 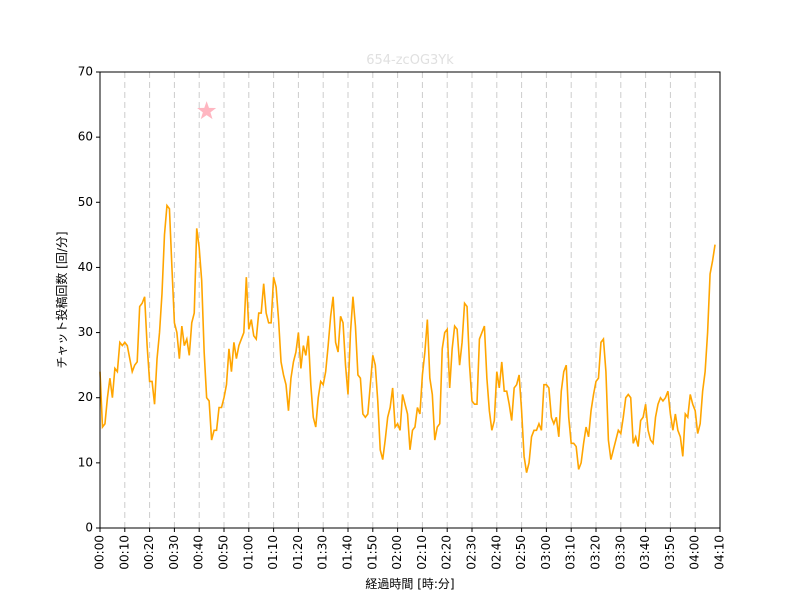 I want to click on y-tick-label: 20, so click(x=85, y=397).